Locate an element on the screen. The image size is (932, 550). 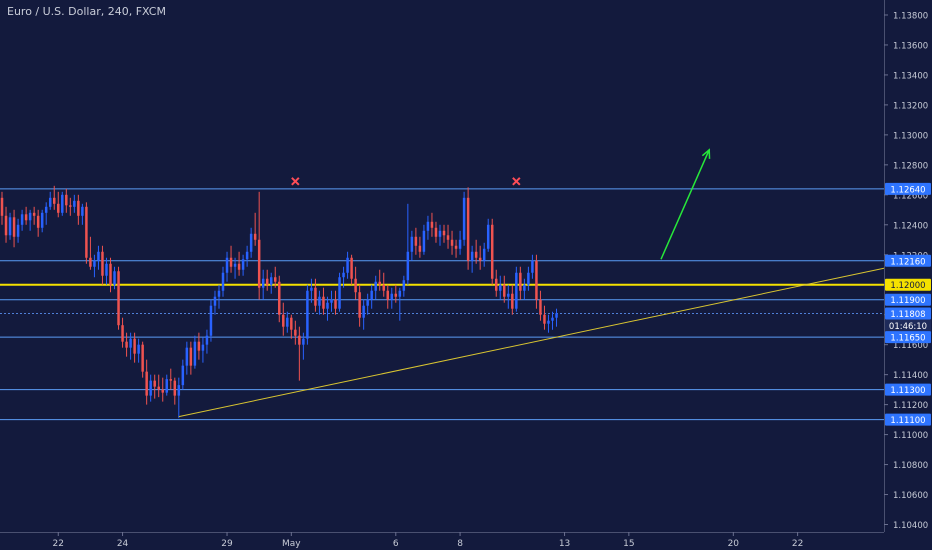
level-label: 1.11900 is located at coordinates (907, 301).